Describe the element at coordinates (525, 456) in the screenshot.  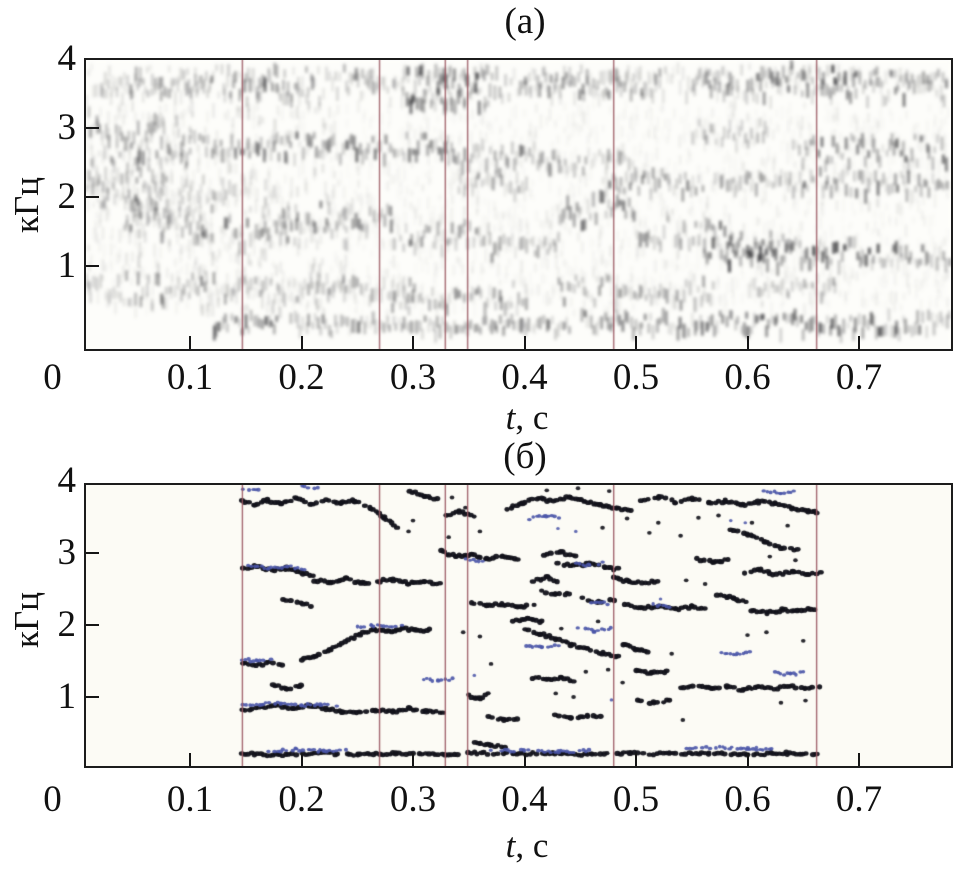
I see `panel-b-title: (б)` at that location.